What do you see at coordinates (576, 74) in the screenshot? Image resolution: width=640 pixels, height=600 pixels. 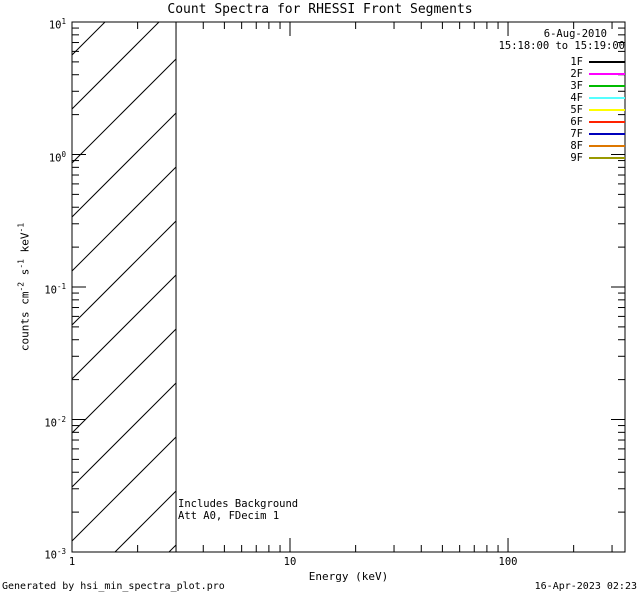 I see `legend-item-label: 2F` at bounding box center [576, 74].